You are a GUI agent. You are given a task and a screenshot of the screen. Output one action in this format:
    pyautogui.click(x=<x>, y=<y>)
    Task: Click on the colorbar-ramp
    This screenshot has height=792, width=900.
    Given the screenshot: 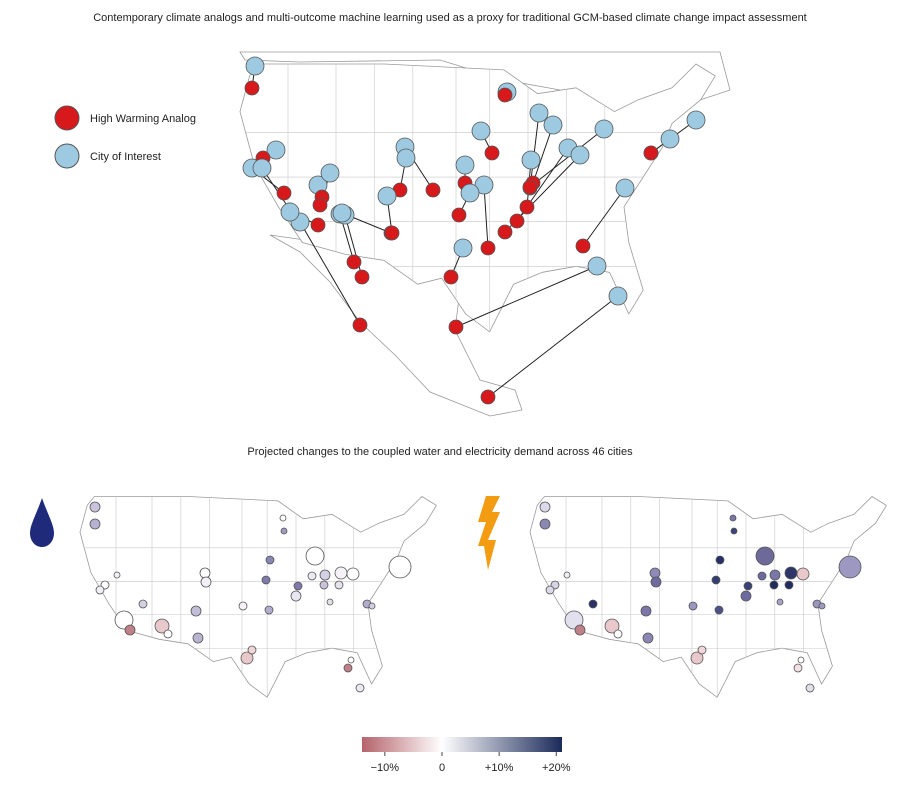 What is the action you would take?
    pyautogui.click(x=462, y=744)
    